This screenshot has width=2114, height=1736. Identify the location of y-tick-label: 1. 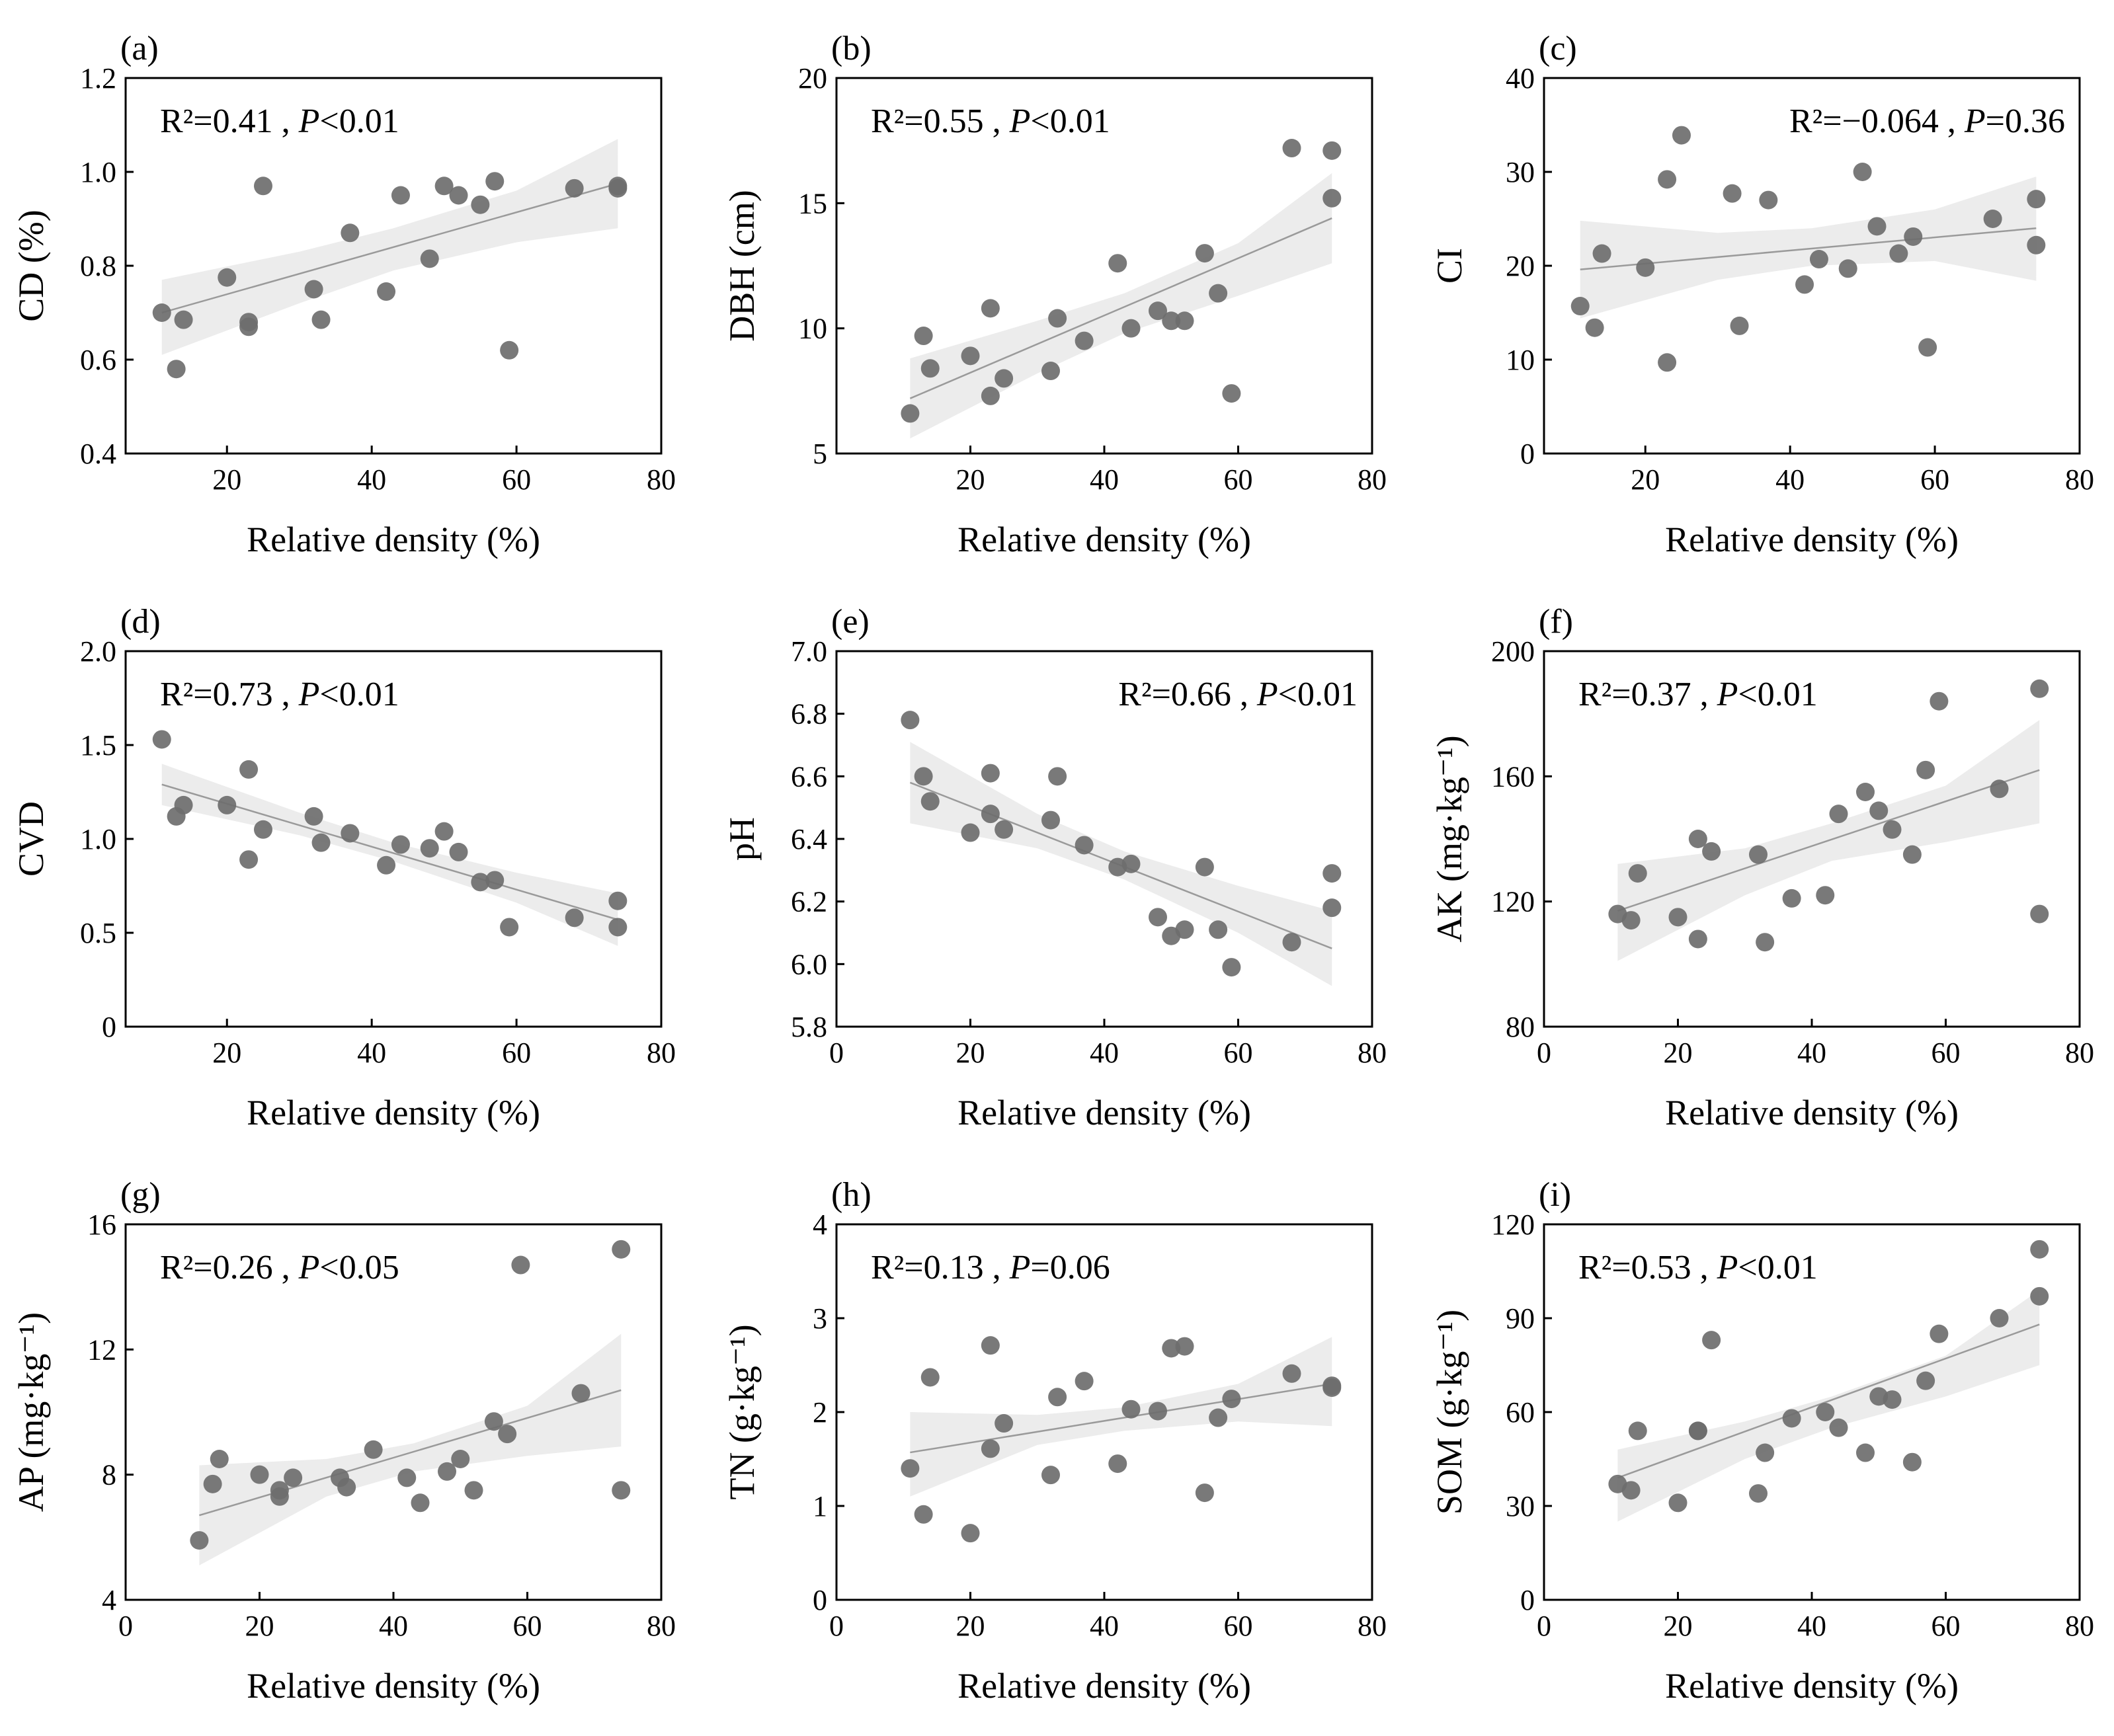
(820, 1506).